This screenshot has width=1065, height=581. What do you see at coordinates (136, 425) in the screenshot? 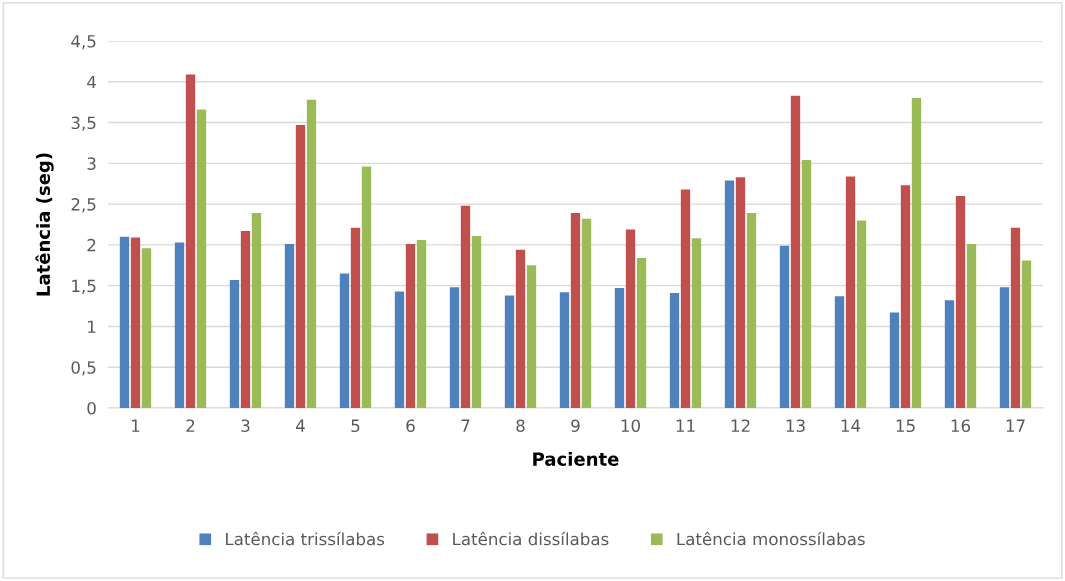
I see `x-tick-label: 1` at bounding box center [136, 425].